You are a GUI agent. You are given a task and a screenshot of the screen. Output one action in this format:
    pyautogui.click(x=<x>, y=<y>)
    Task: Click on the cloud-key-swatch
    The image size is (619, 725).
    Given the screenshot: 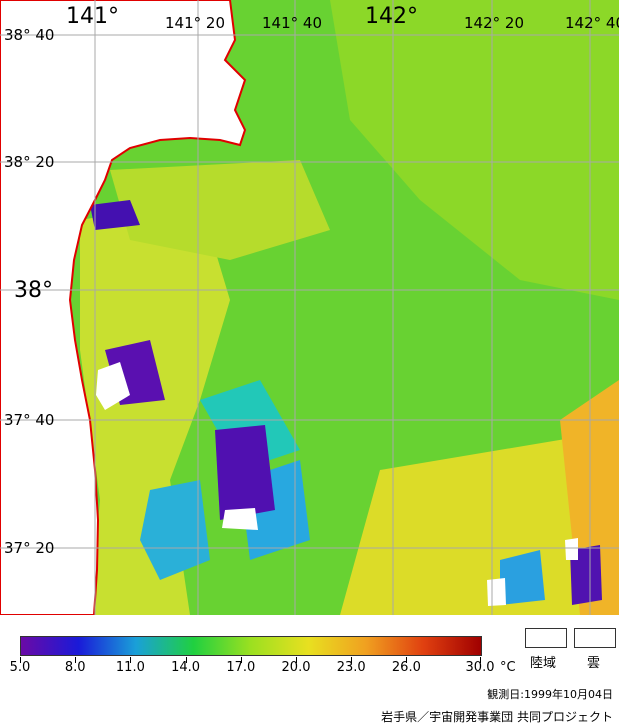 What is the action you would take?
    pyautogui.click(x=595, y=638)
    